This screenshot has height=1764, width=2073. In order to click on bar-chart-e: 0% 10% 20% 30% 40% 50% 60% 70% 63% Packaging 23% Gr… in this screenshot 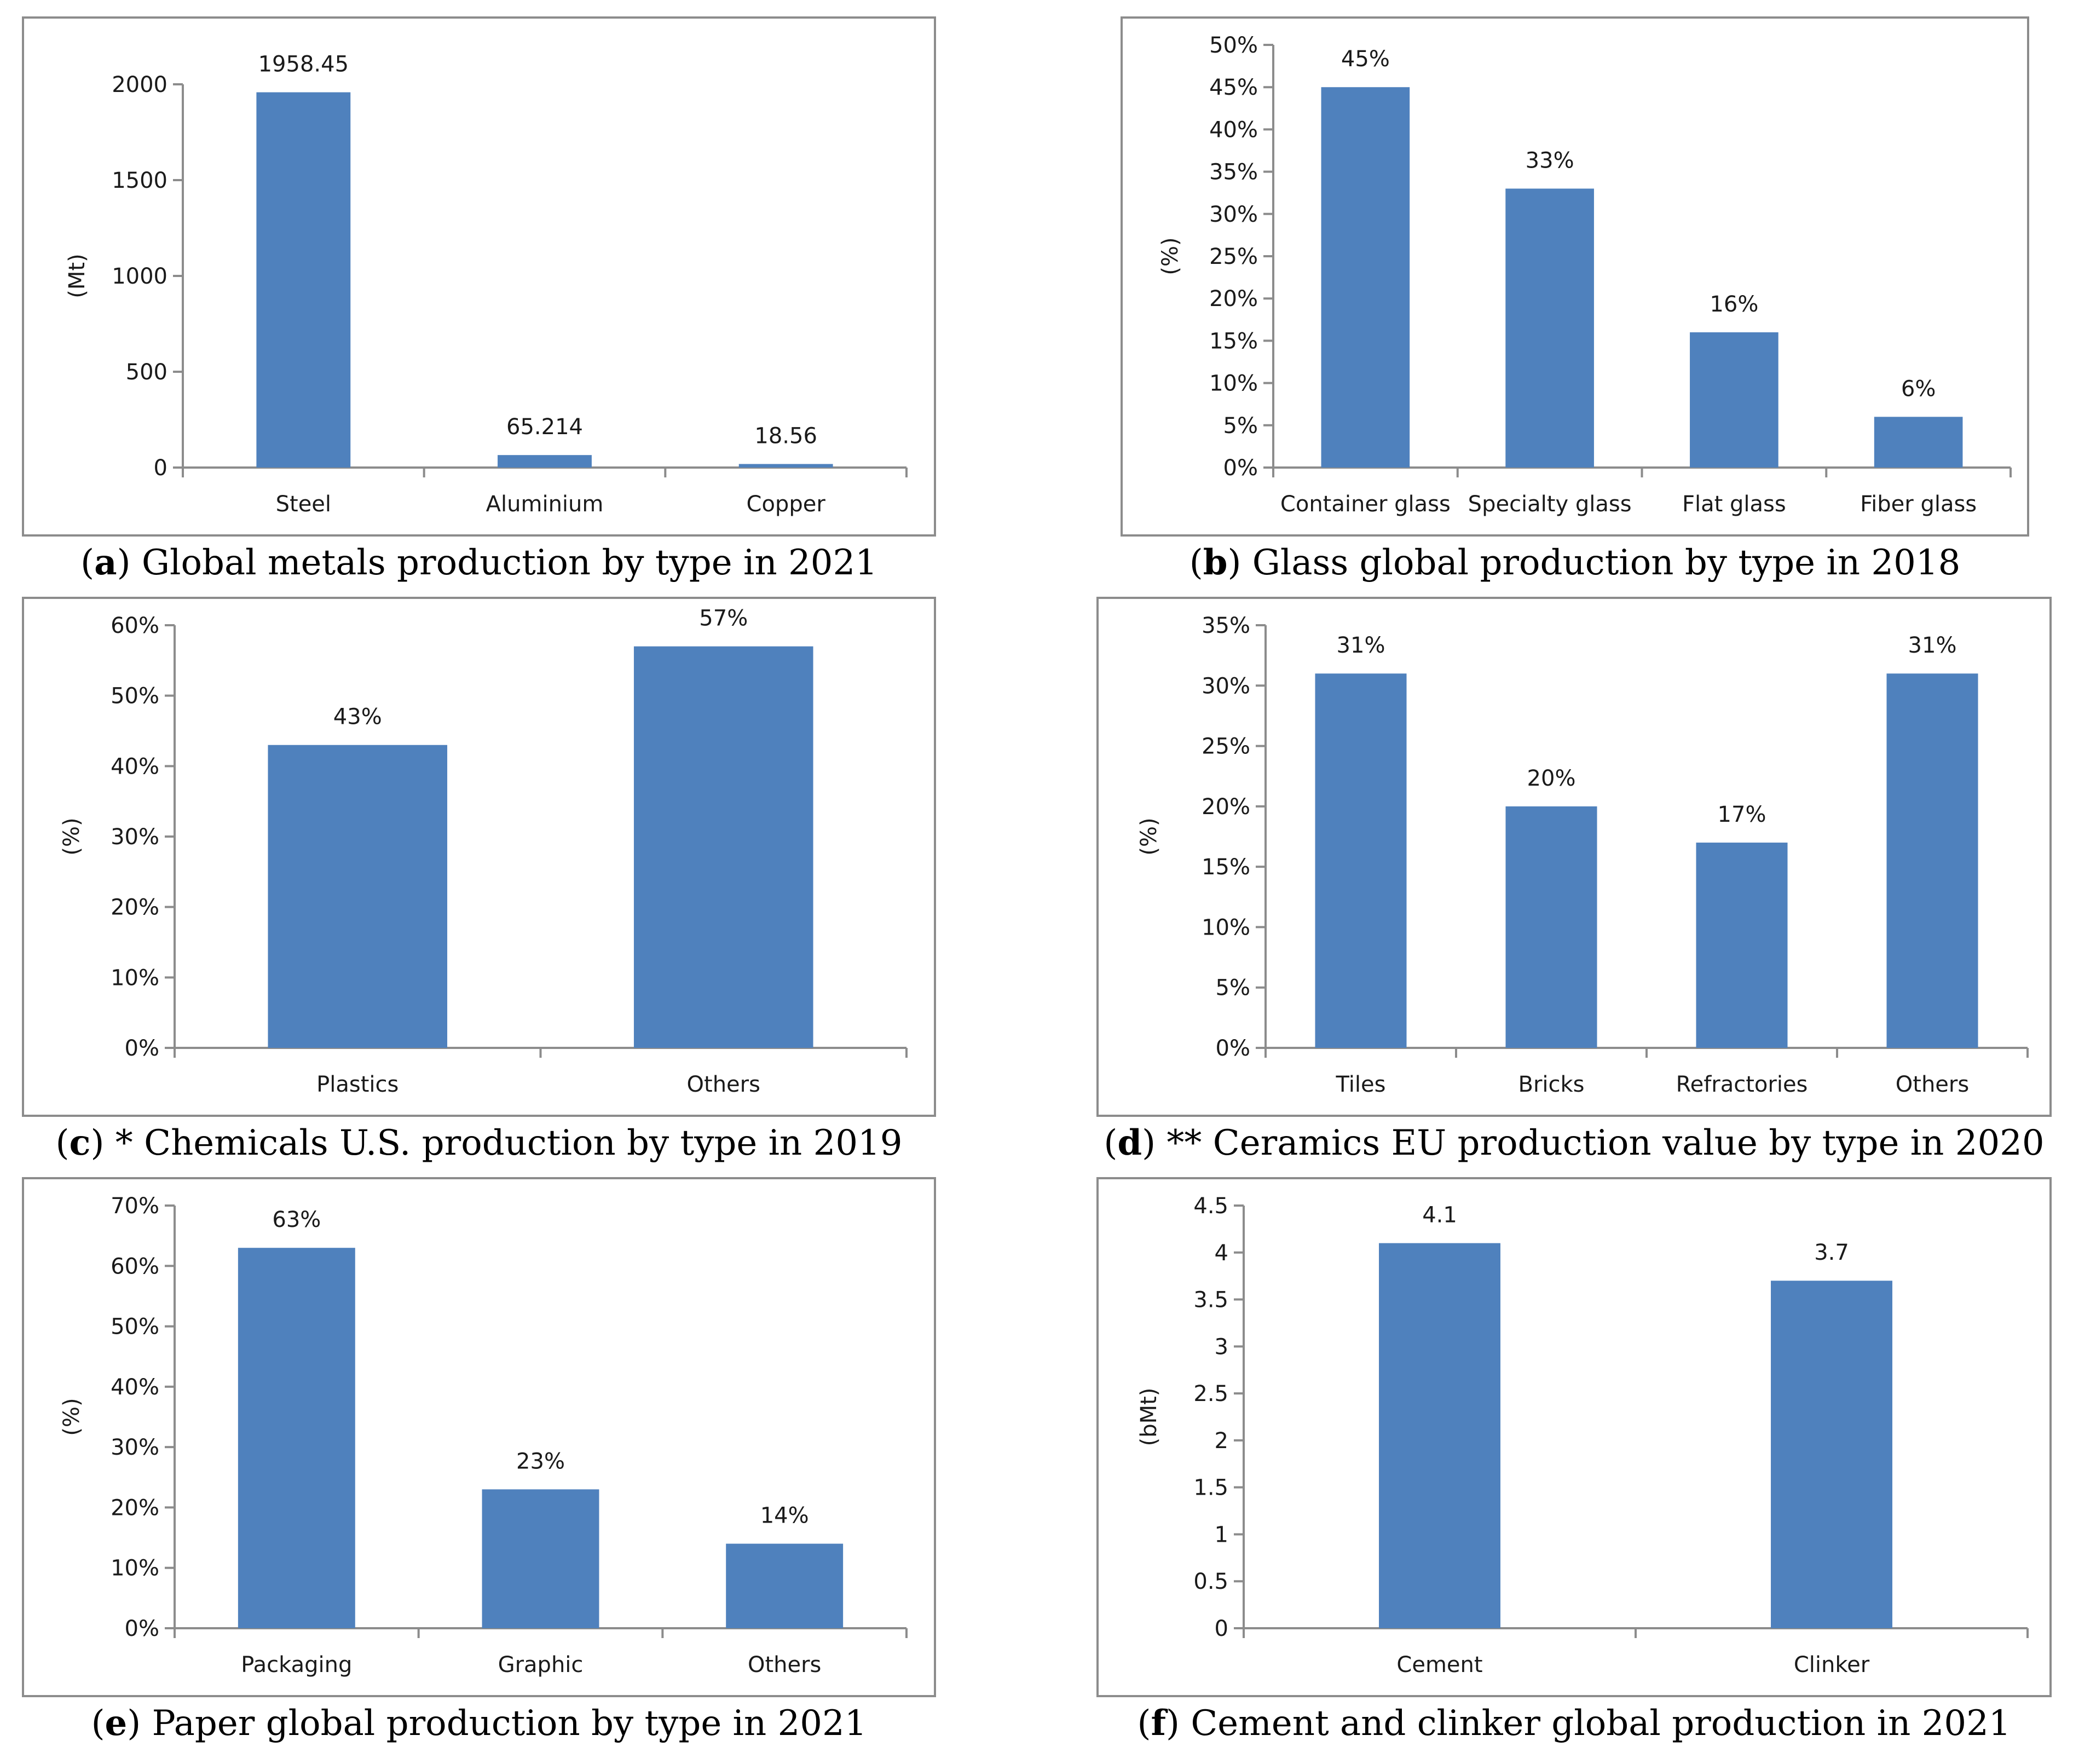, I will do `click(483, 1435)`.